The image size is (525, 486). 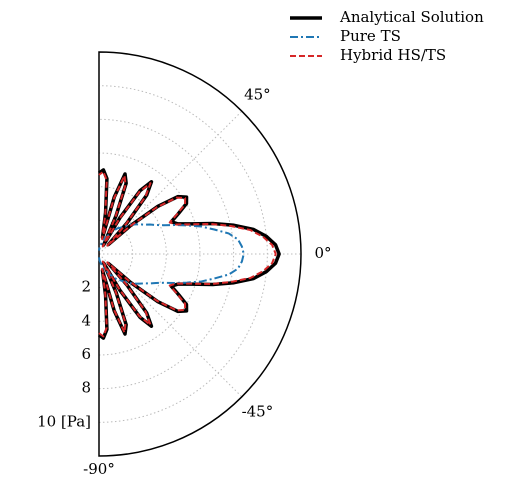 I want to click on legend-label: Pure TS, so click(x=370, y=36).